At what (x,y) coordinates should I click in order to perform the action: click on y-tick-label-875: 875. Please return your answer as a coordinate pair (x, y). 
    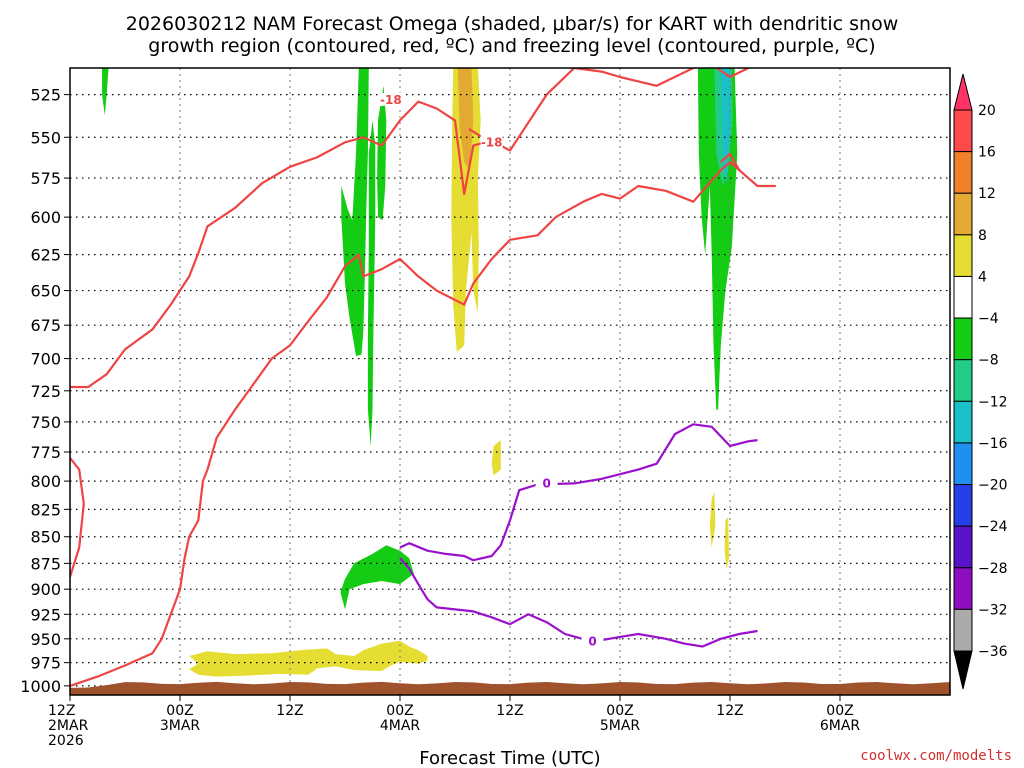
    Looking at the image, I should click on (45, 563).